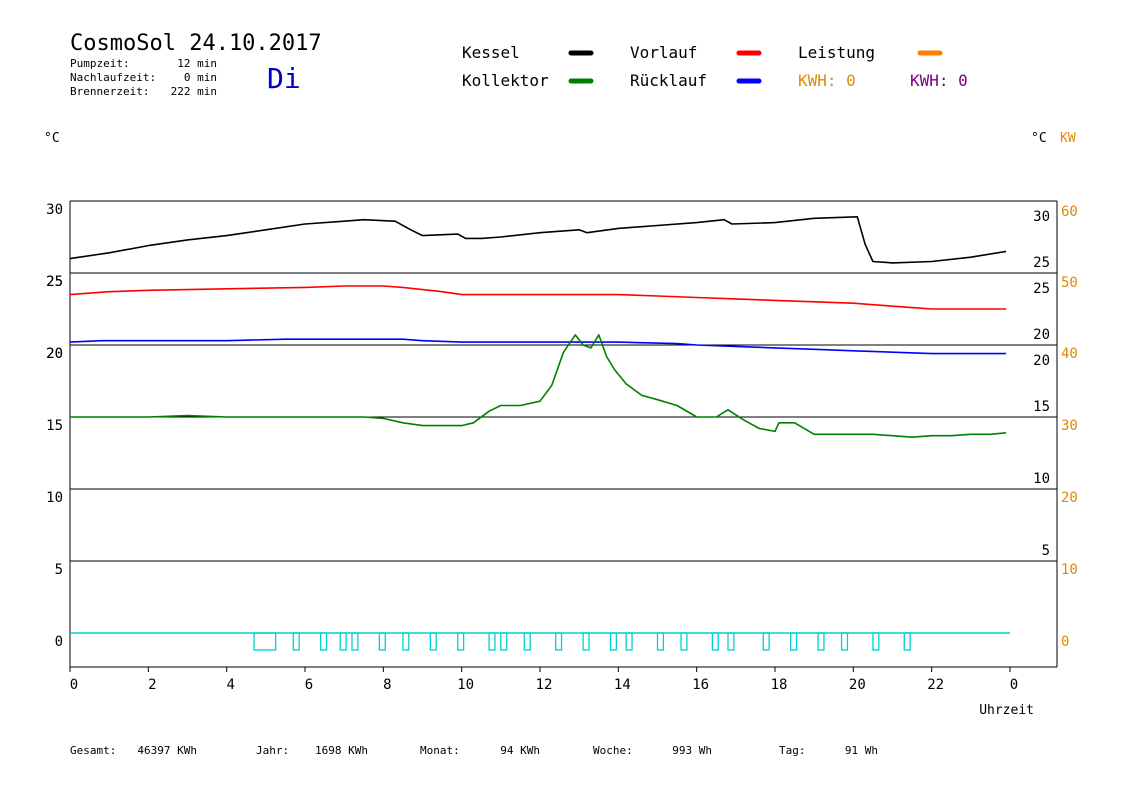  Describe the element at coordinates (663, 52) in the screenshot. I see `legend-label: Vorlauf` at that location.